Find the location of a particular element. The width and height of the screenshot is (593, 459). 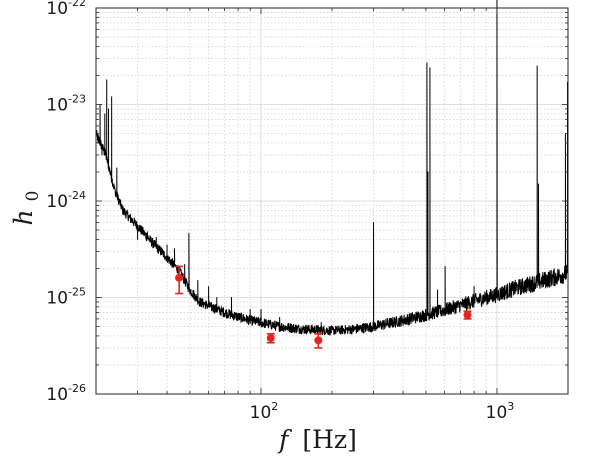

x-tick-label: 10³ is located at coordinates (500, 411).